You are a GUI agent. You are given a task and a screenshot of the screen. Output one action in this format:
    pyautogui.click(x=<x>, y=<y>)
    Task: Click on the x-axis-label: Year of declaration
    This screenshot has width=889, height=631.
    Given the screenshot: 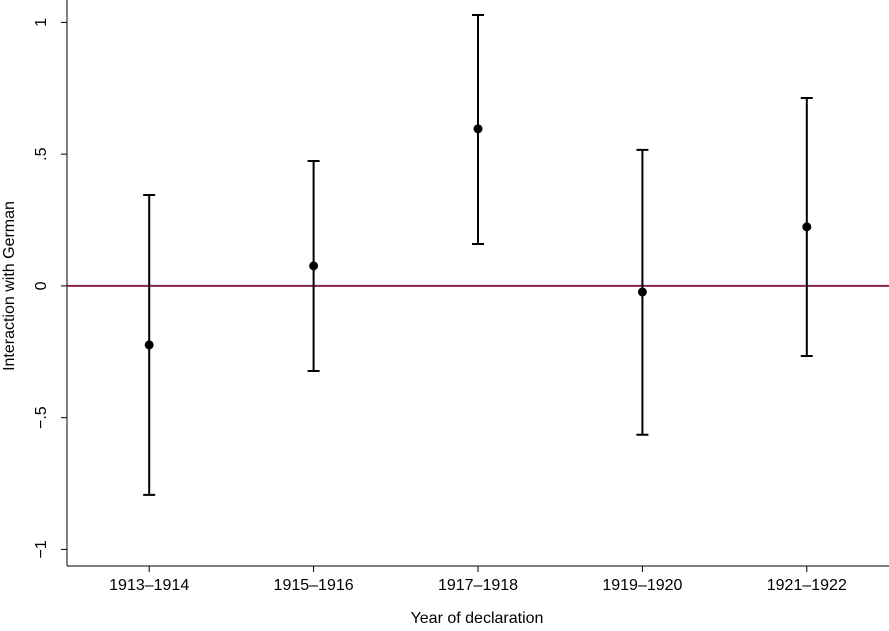 What is the action you would take?
    pyautogui.click(x=477, y=618)
    